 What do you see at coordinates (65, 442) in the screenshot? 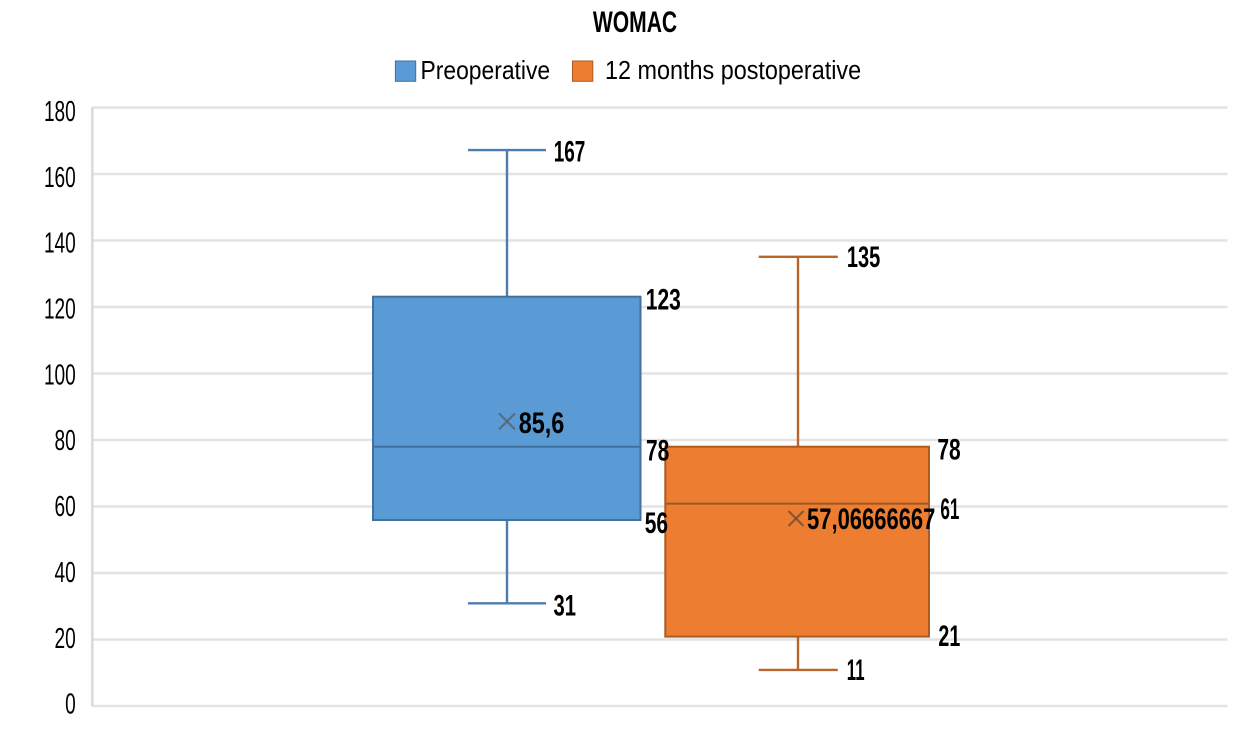
I see `svg-text: 80` at bounding box center [65, 442].